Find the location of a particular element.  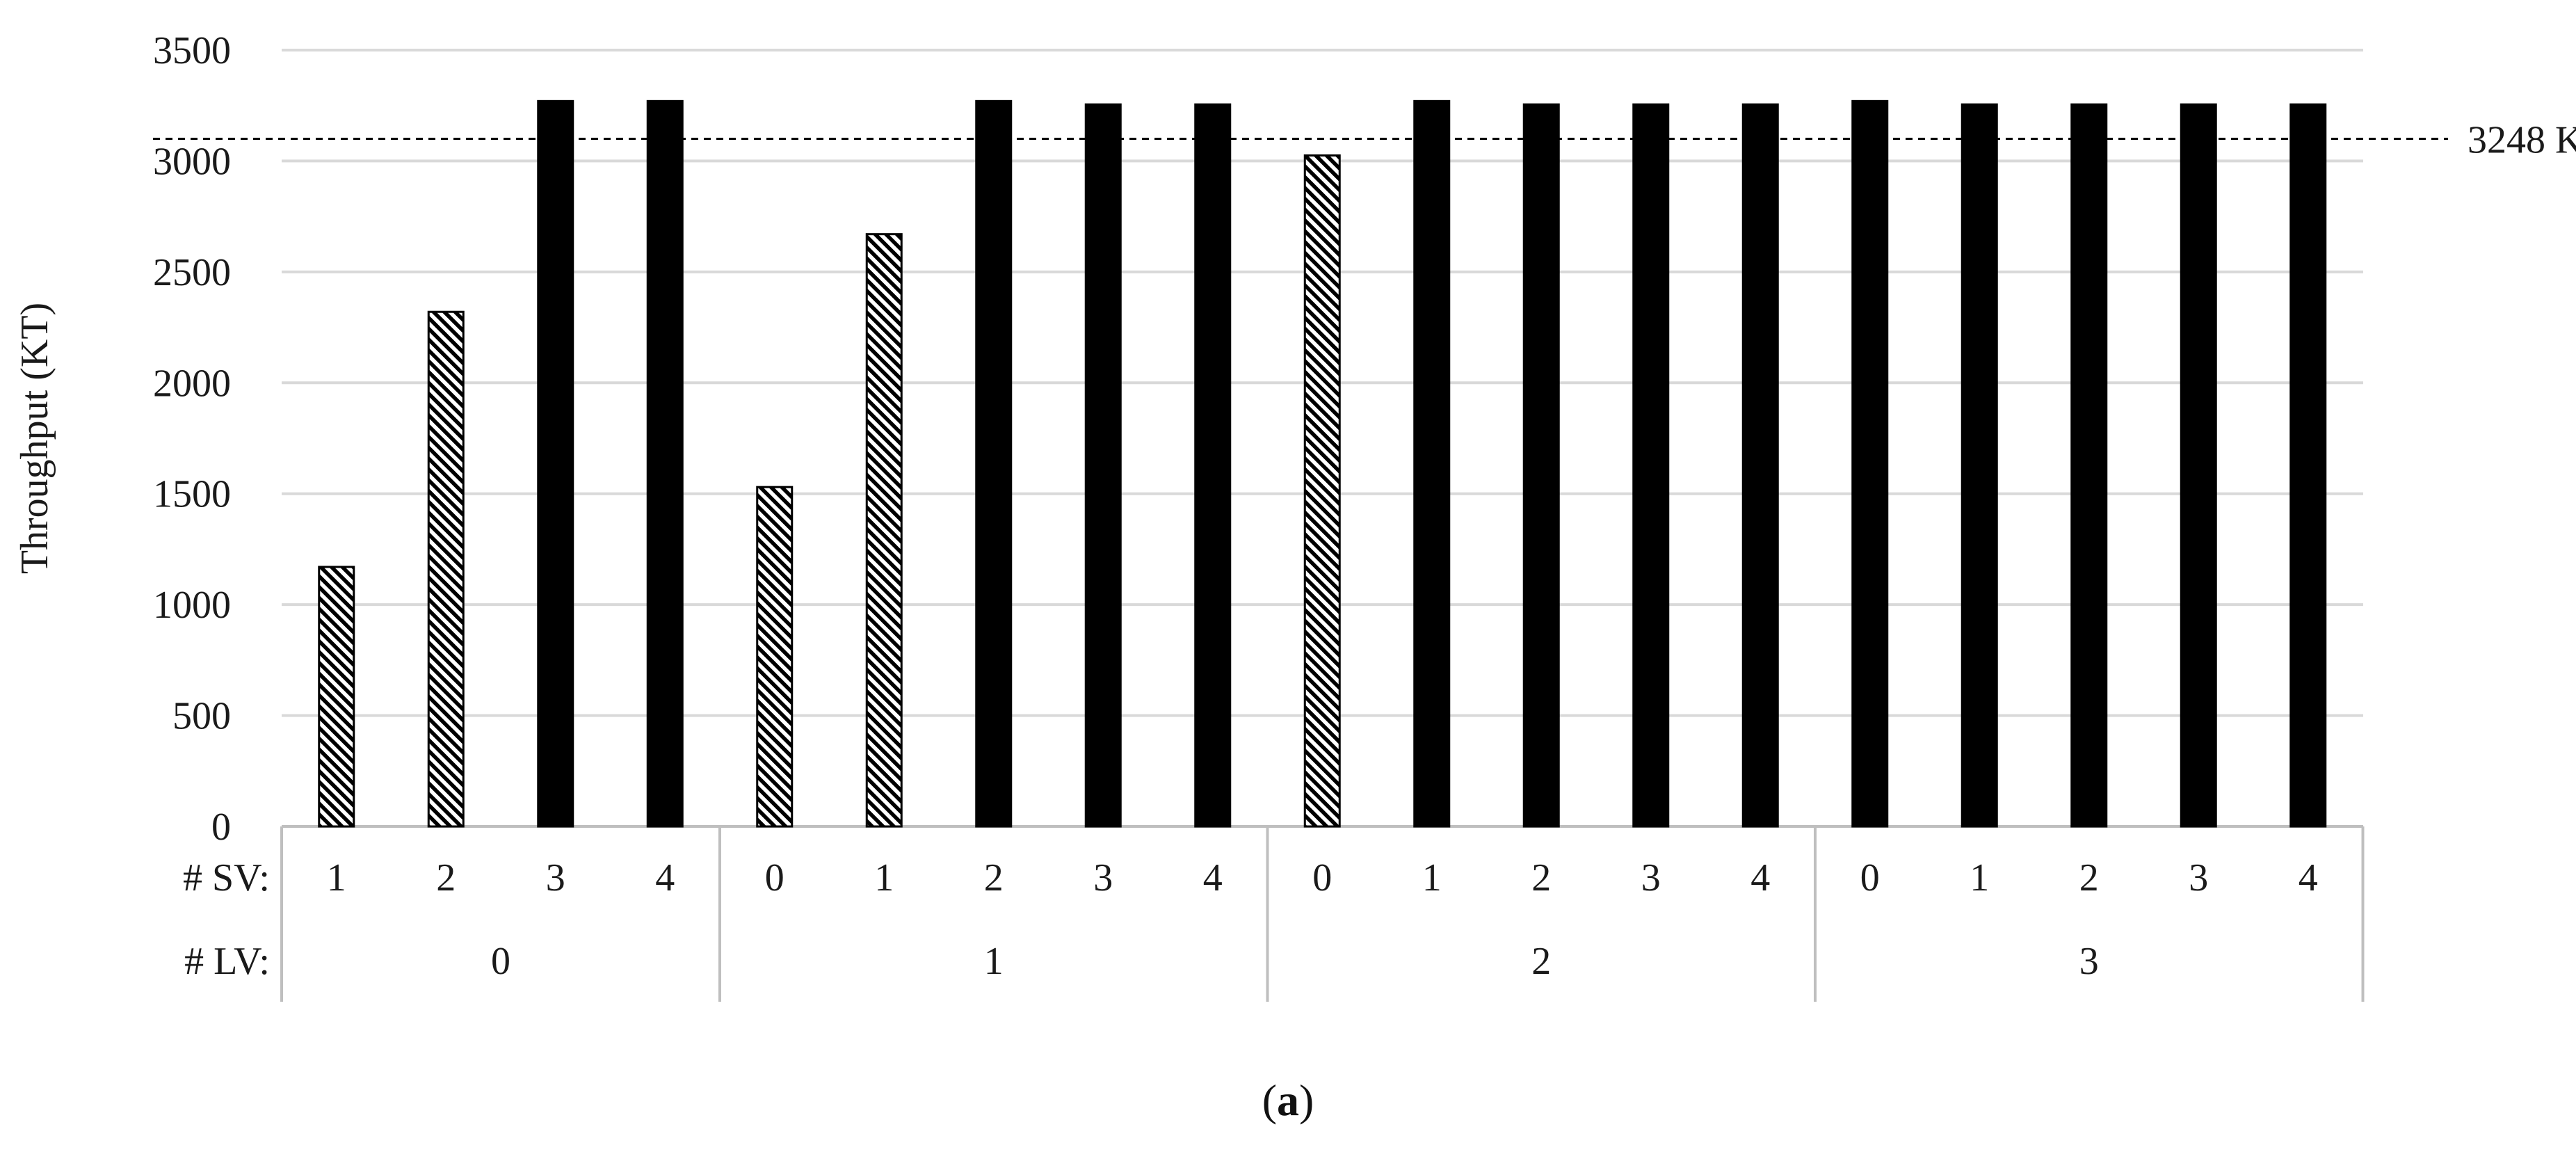

category-axis: 1 2 3 400 1 2 3 410 1 2 3 420 1 2 3 43# SV:# LV: is located at coordinates (1274, 914).